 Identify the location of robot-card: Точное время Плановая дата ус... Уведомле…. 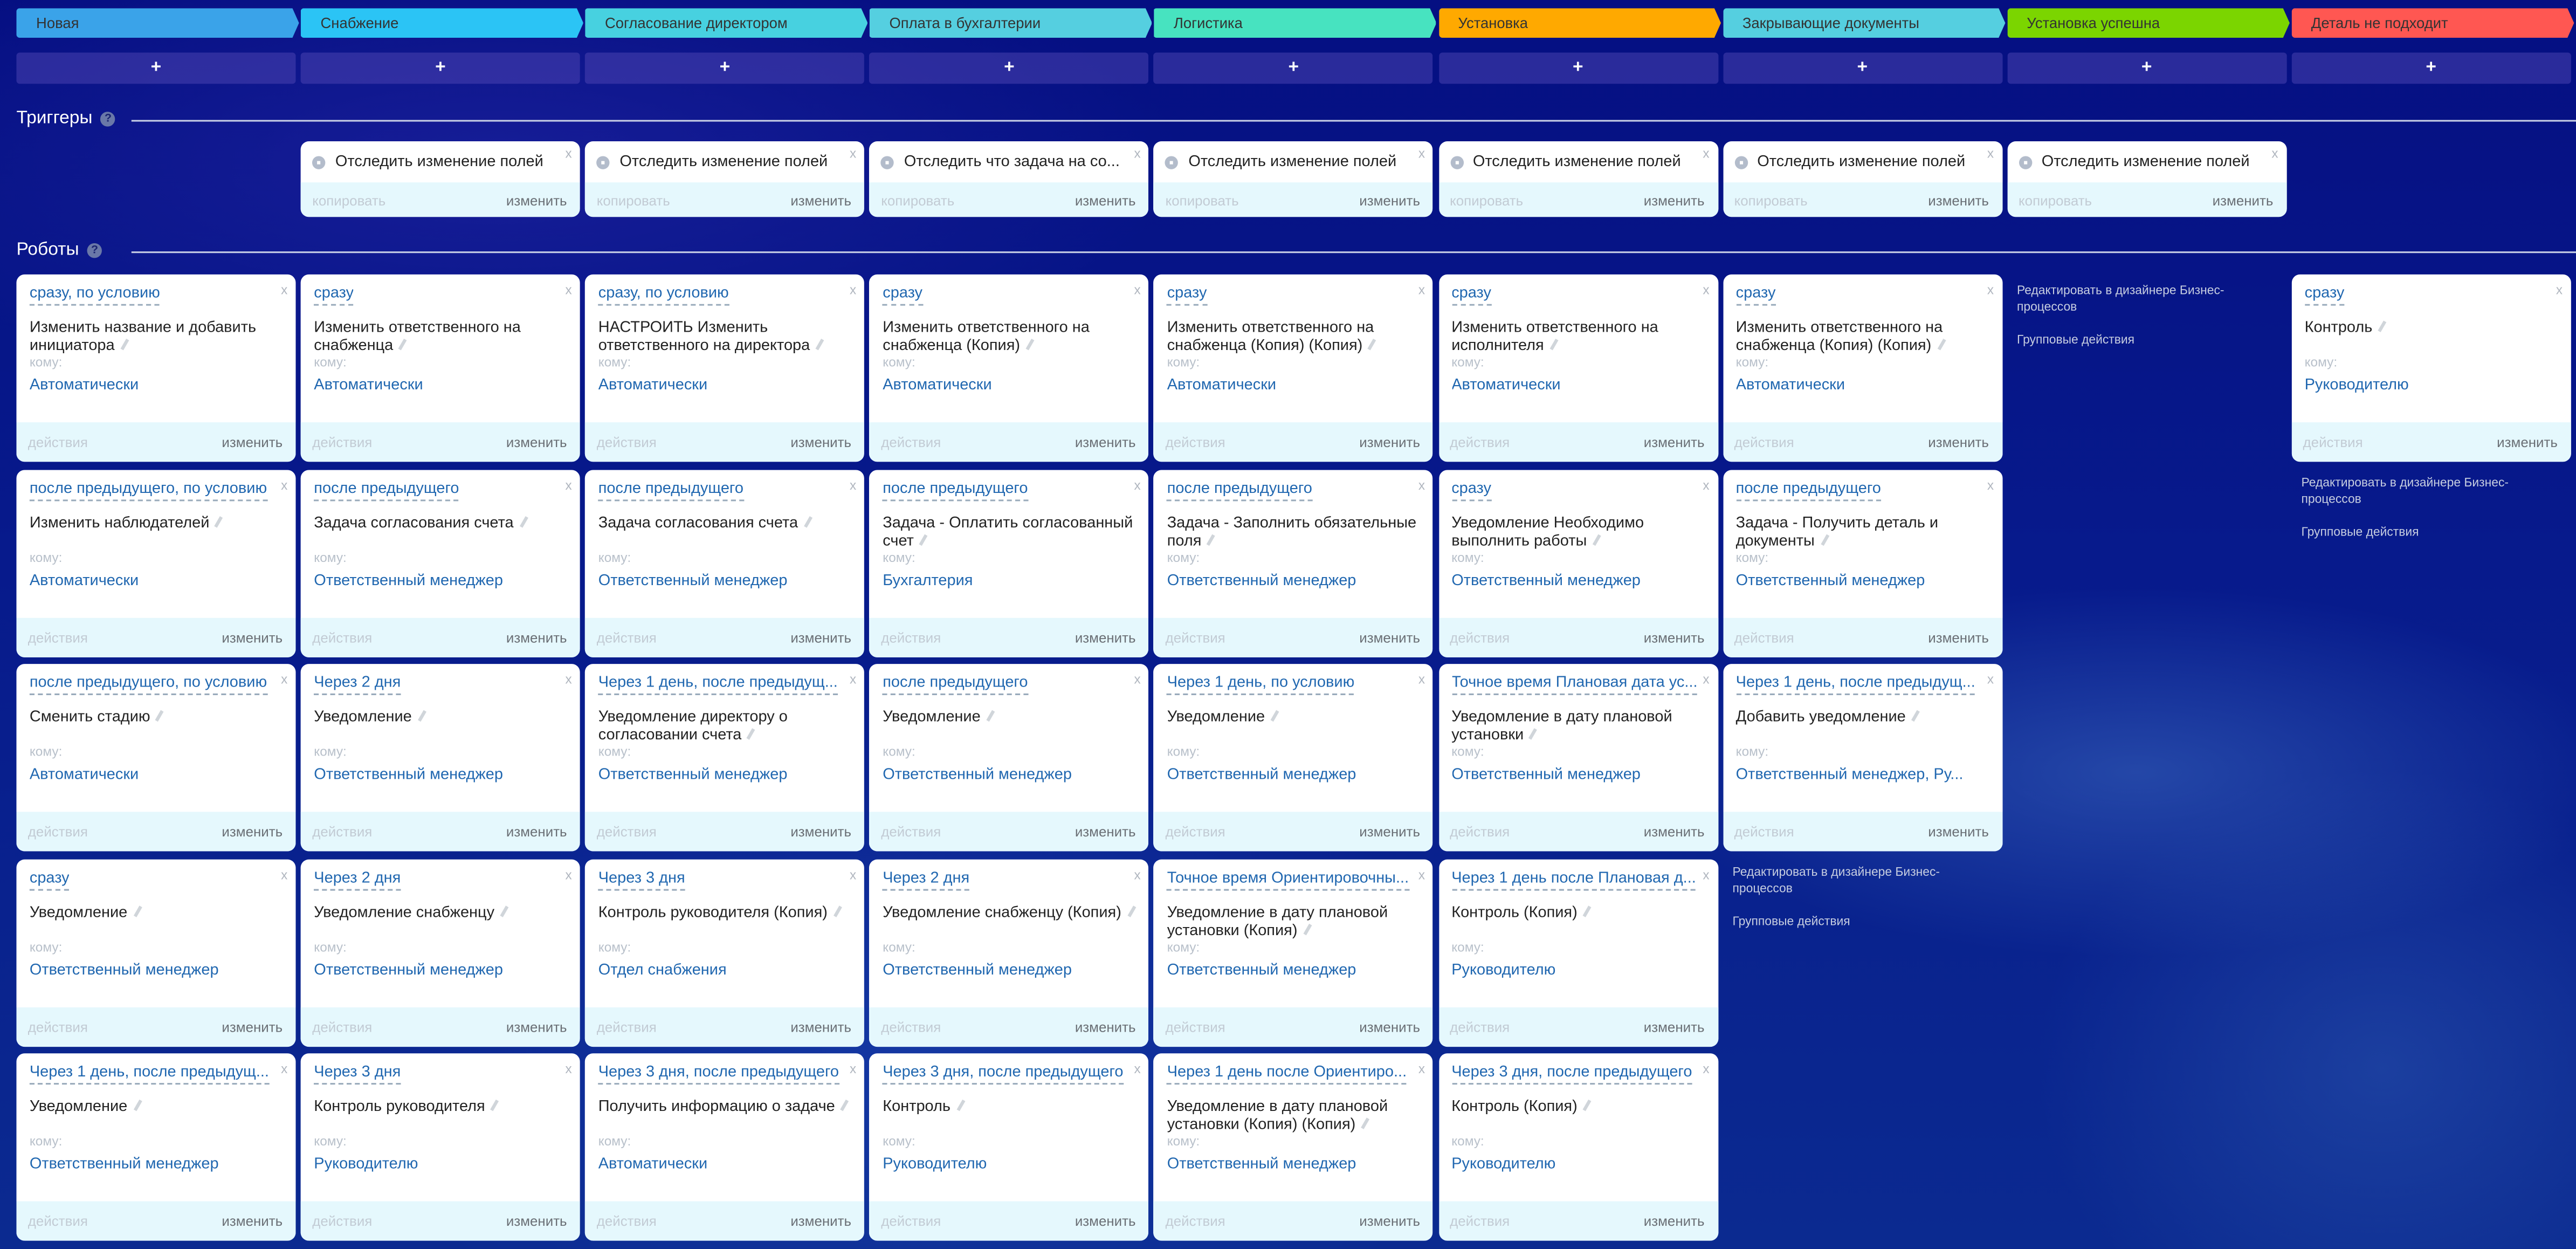
(1578, 758).